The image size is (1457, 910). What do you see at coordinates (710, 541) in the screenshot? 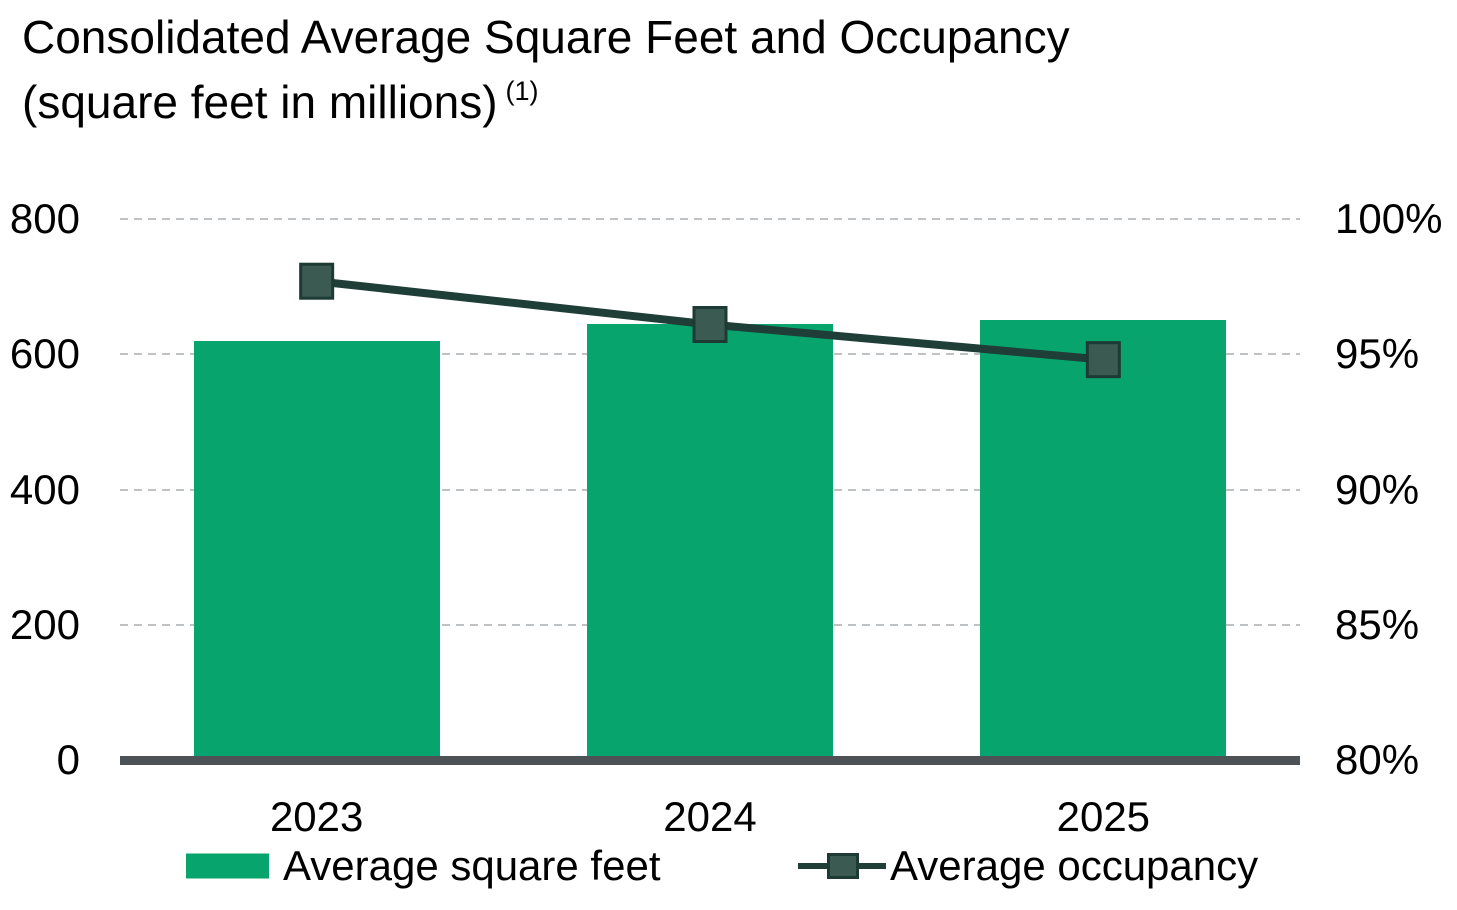
I see `bar-2024` at bounding box center [710, 541].